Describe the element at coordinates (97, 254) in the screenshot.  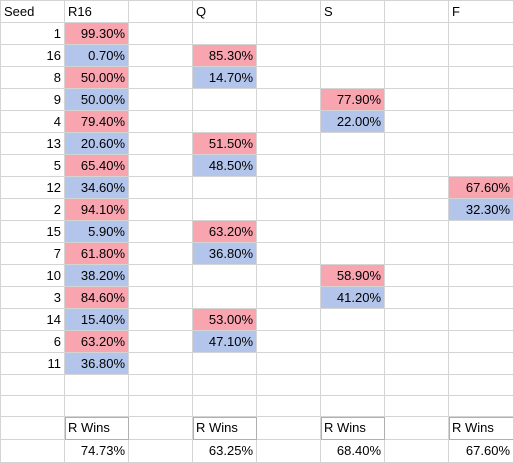
I see `cell: 61.80%` at that location.